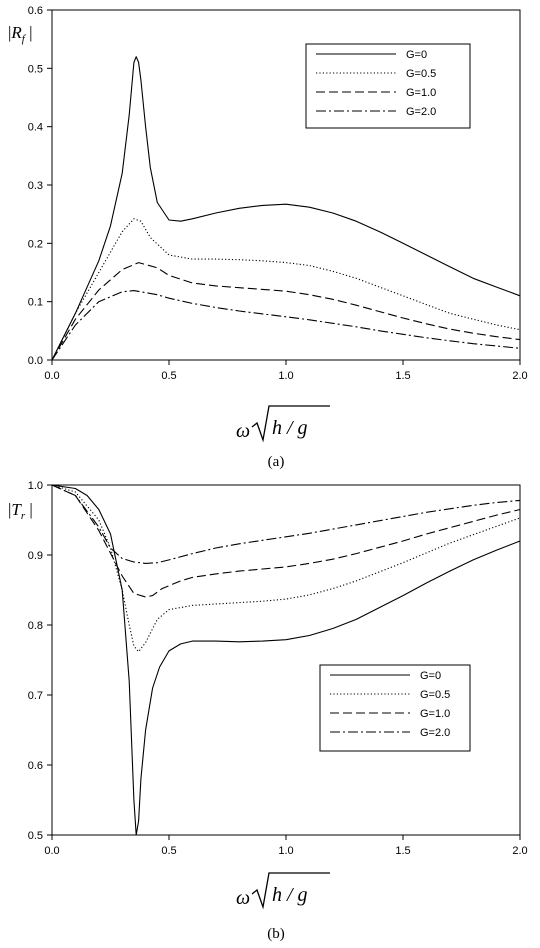 The image size is (540, 948). I want to click on y-tick-label: 0.4, so click(35, 128).